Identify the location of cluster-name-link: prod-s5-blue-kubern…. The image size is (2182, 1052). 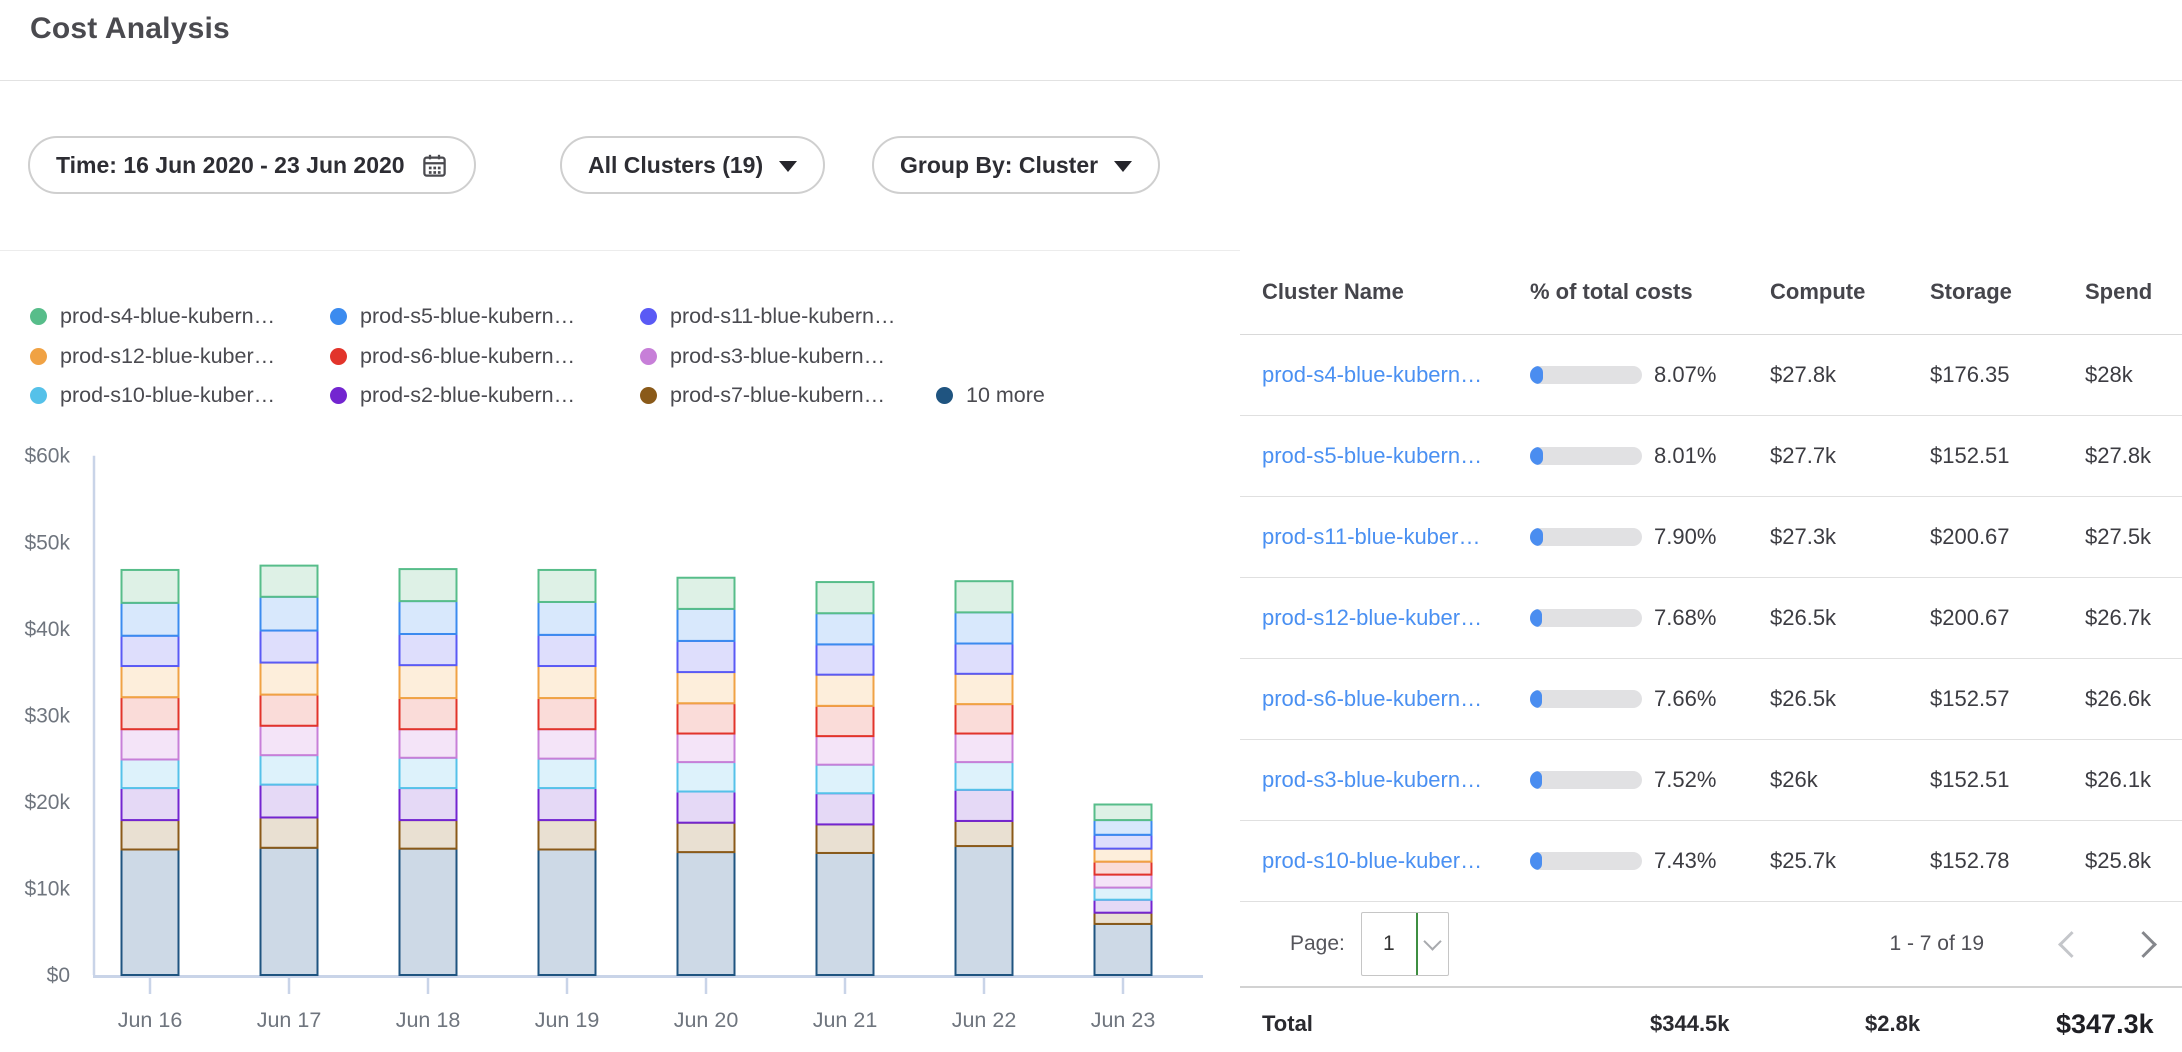
(1372, 455).